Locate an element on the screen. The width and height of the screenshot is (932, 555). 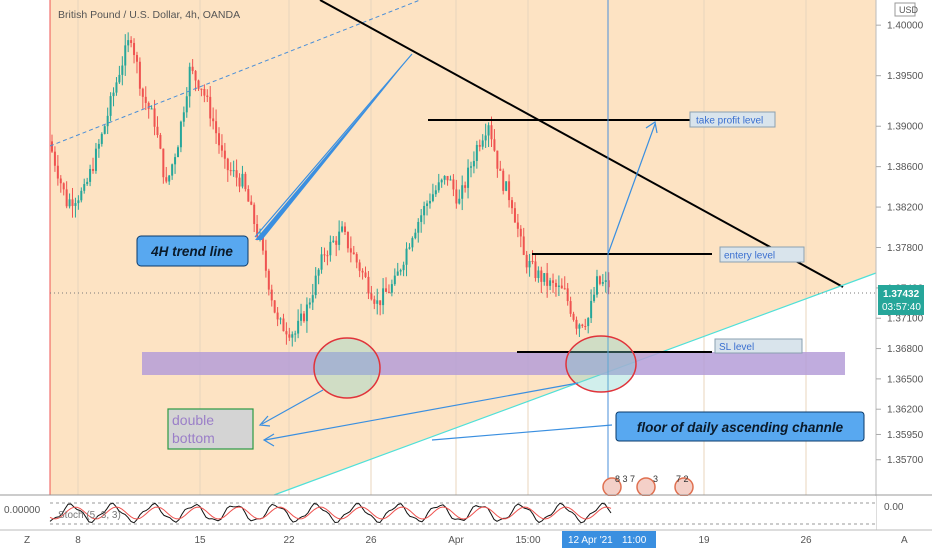
event-label-3: 7 2 is located at coordinates (682, 479).